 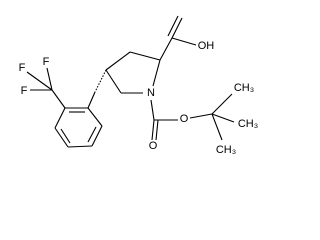 I want to click on atom-label: OH, so click(x=206, y=46).